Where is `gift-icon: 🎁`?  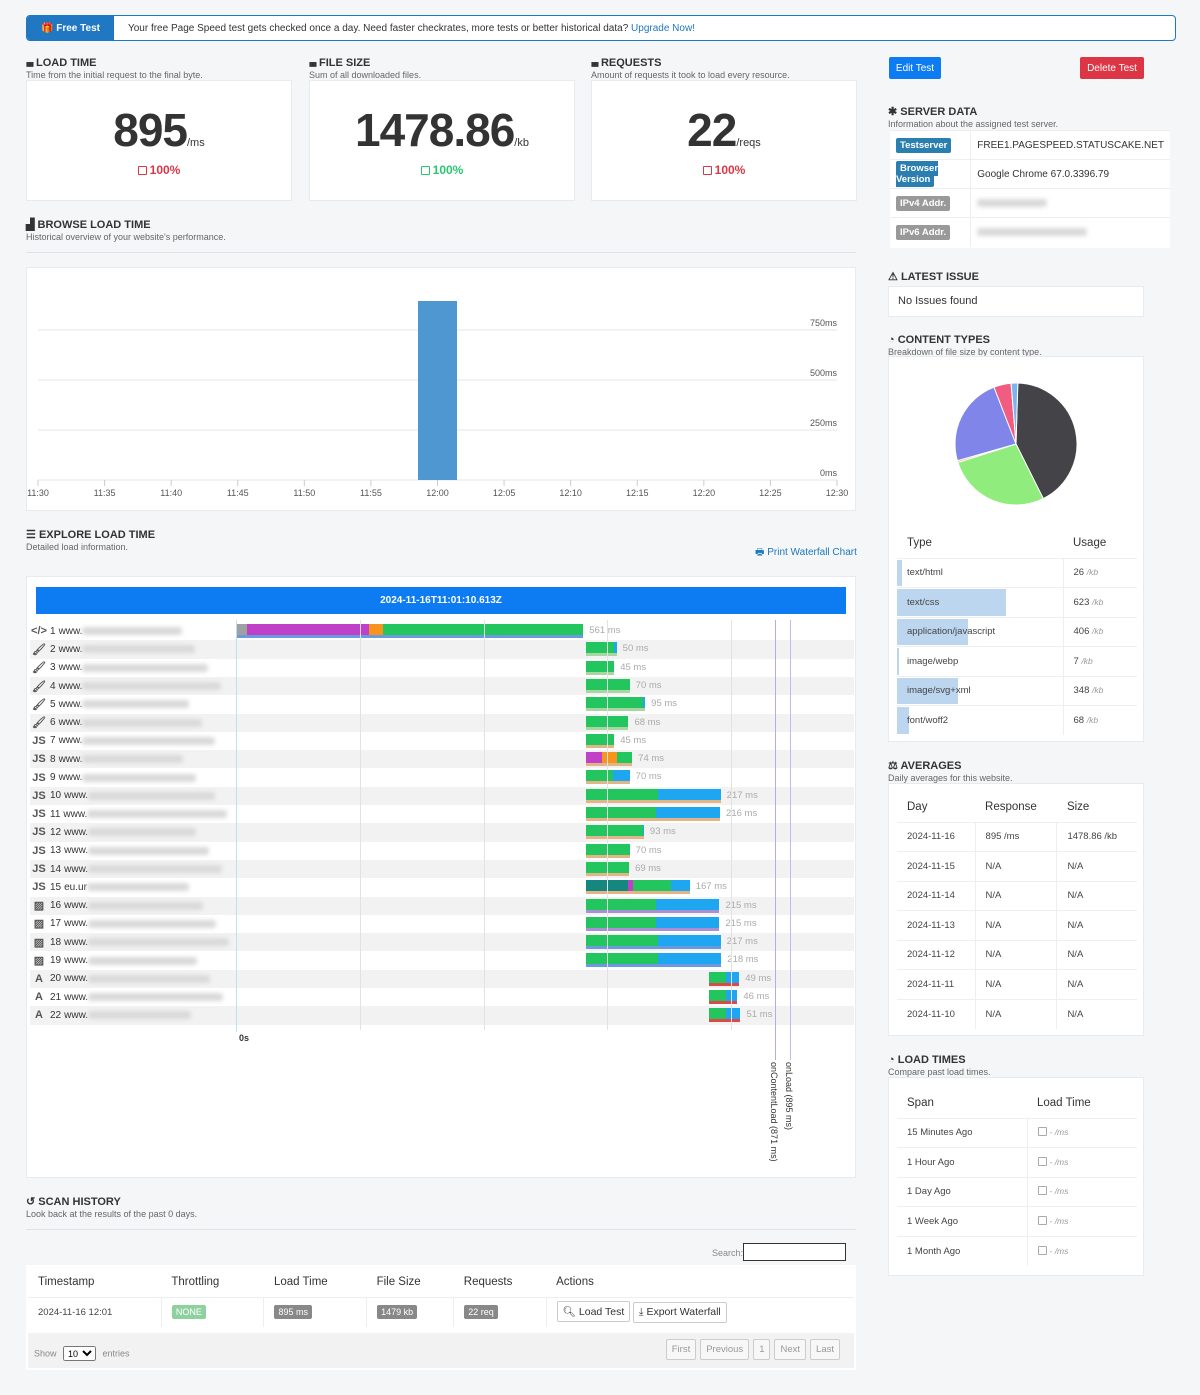
gift-icon: 🎁 is located at coordinates (49, 28).